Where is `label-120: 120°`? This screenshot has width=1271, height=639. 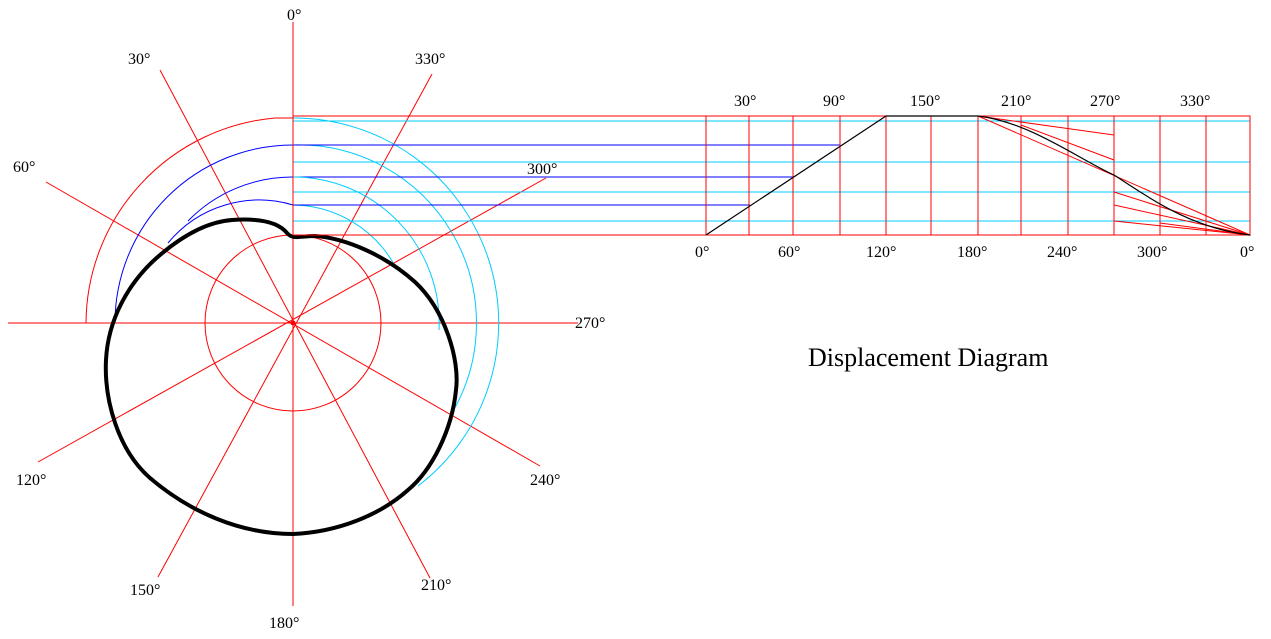
label-120: 120° is located at coordinates (31, 480).